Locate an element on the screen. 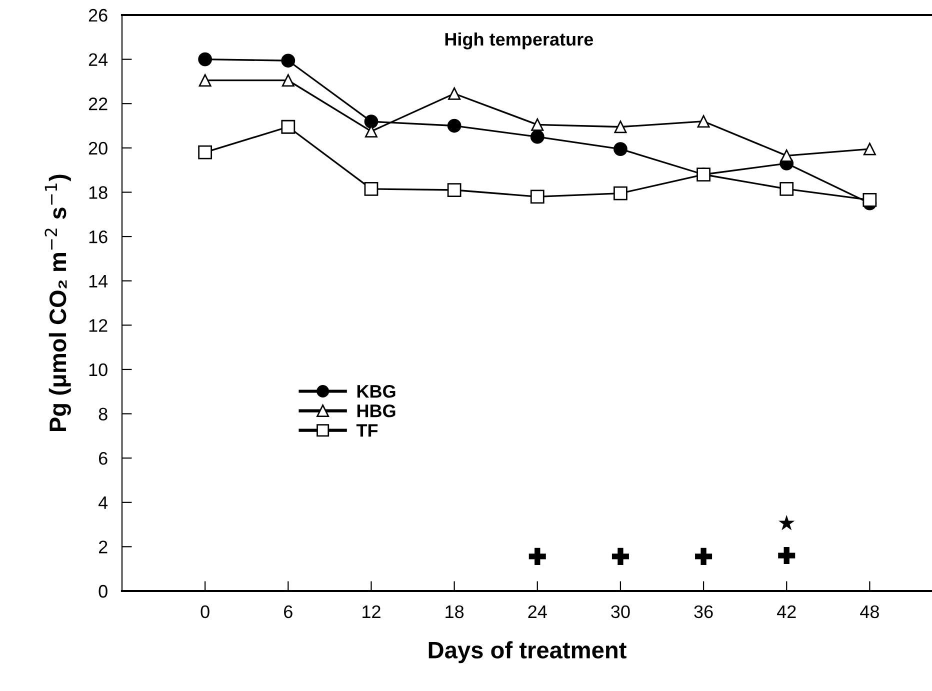  x-tick-label: 48 is located at coordinates (869, 611).